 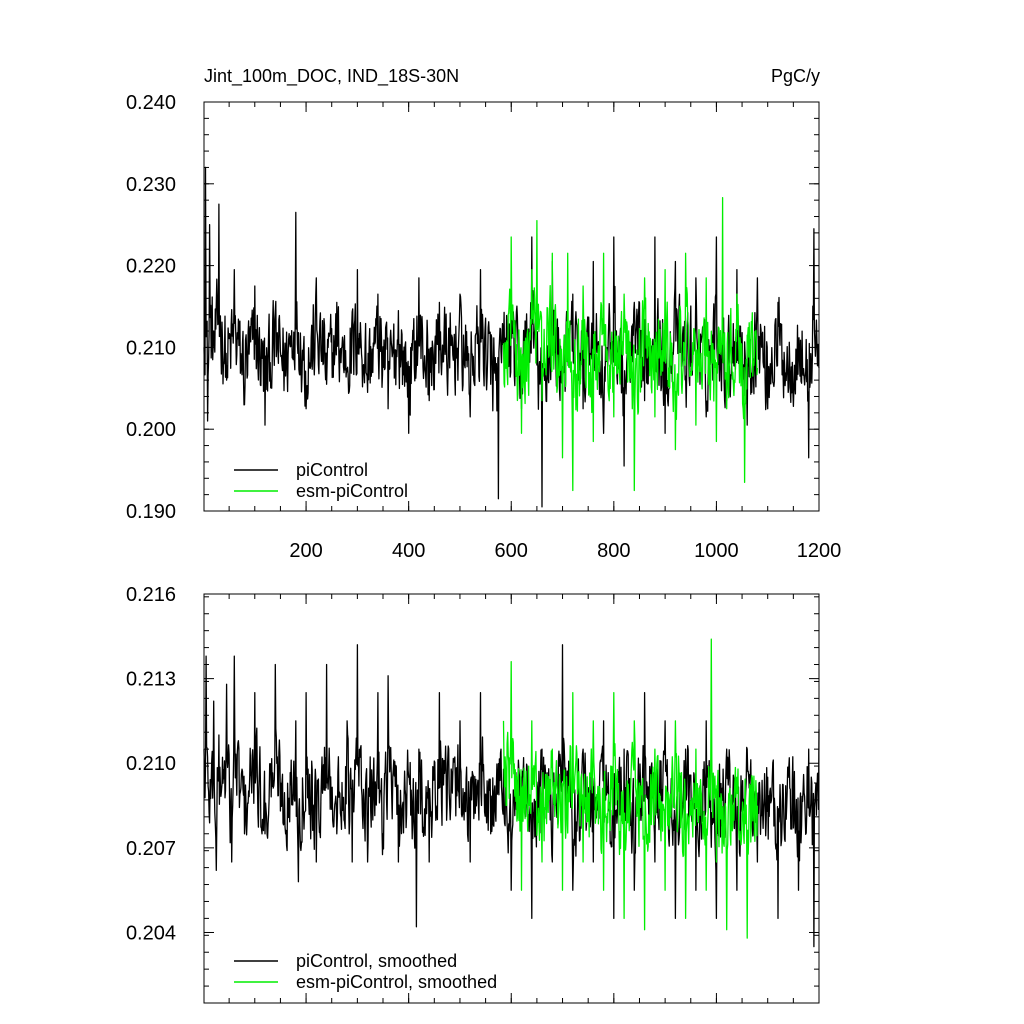 I want to click on y-tick-label: 0.204, so click(x=151, y=933).